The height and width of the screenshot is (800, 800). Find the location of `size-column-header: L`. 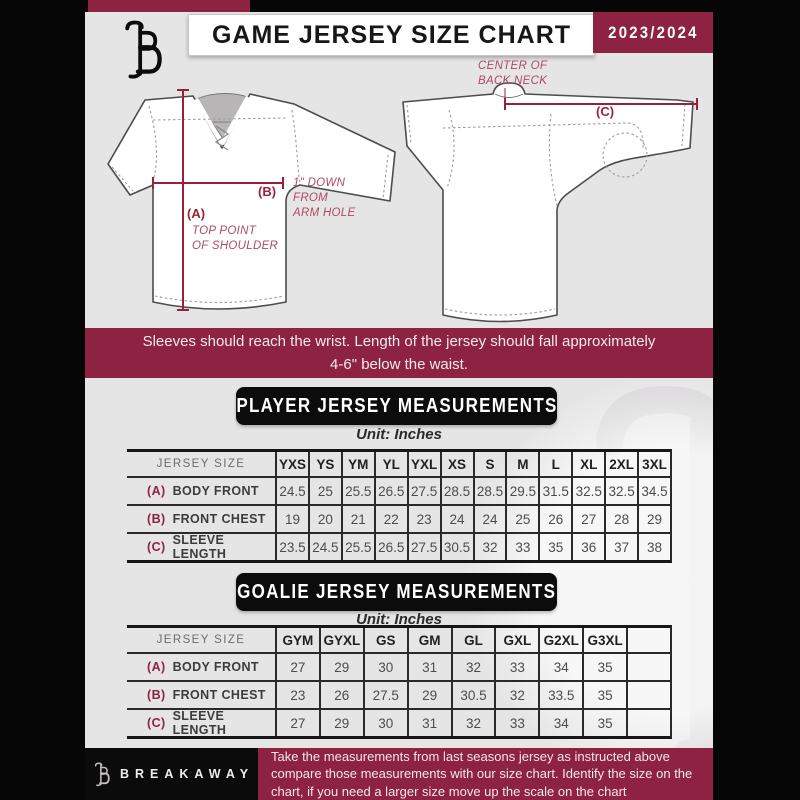

size-column-header: L is located at coordinates (554, 464).